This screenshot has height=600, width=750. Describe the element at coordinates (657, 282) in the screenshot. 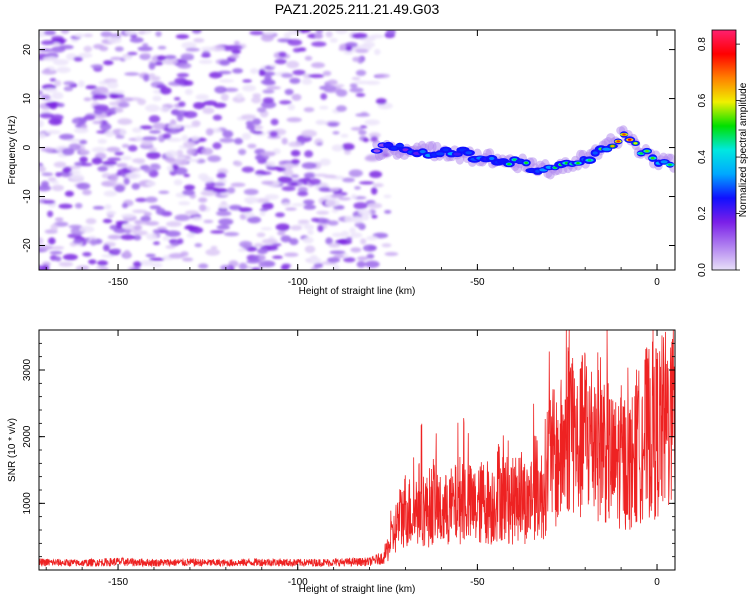

I see `x-tick-label: 0` at that location.